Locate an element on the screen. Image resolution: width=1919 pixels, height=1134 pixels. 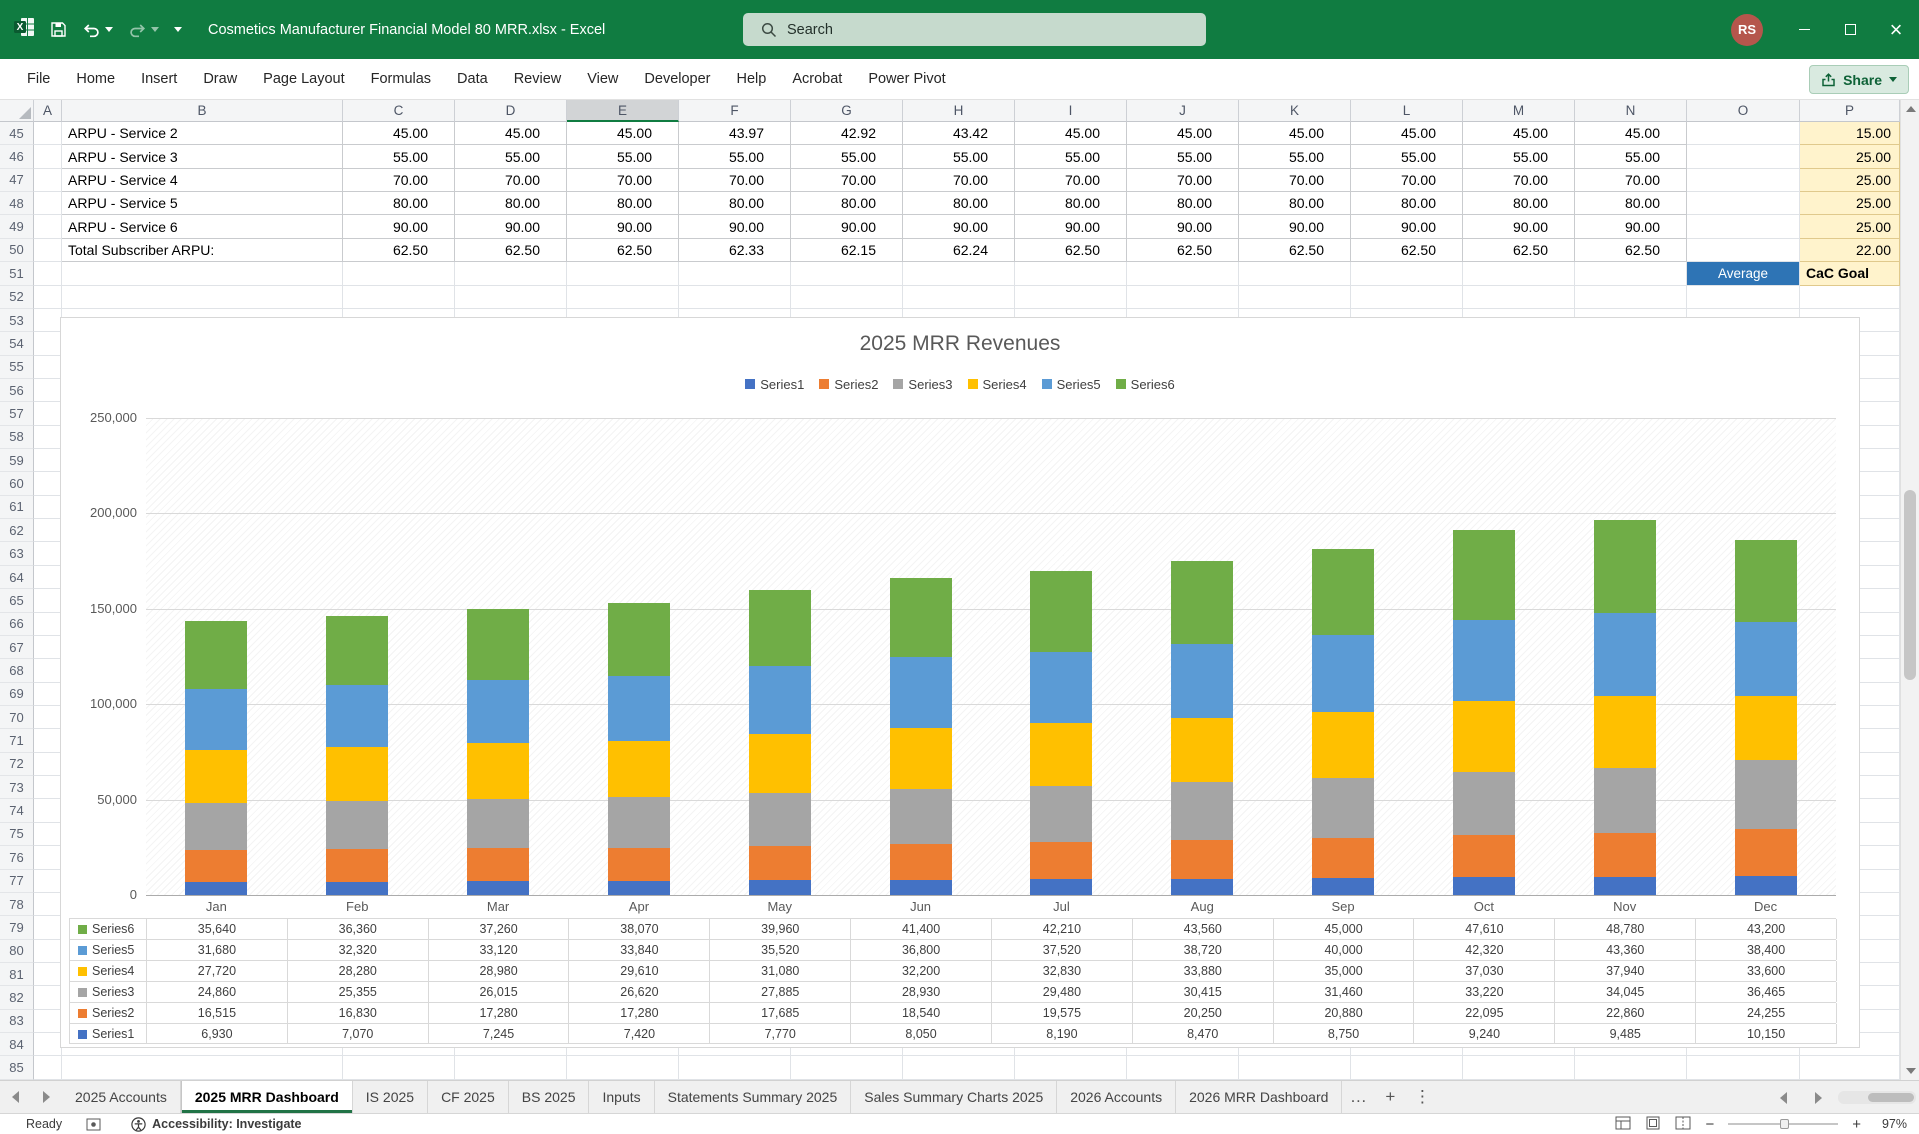
cell-D85 is located at coordinates (511, 1068).